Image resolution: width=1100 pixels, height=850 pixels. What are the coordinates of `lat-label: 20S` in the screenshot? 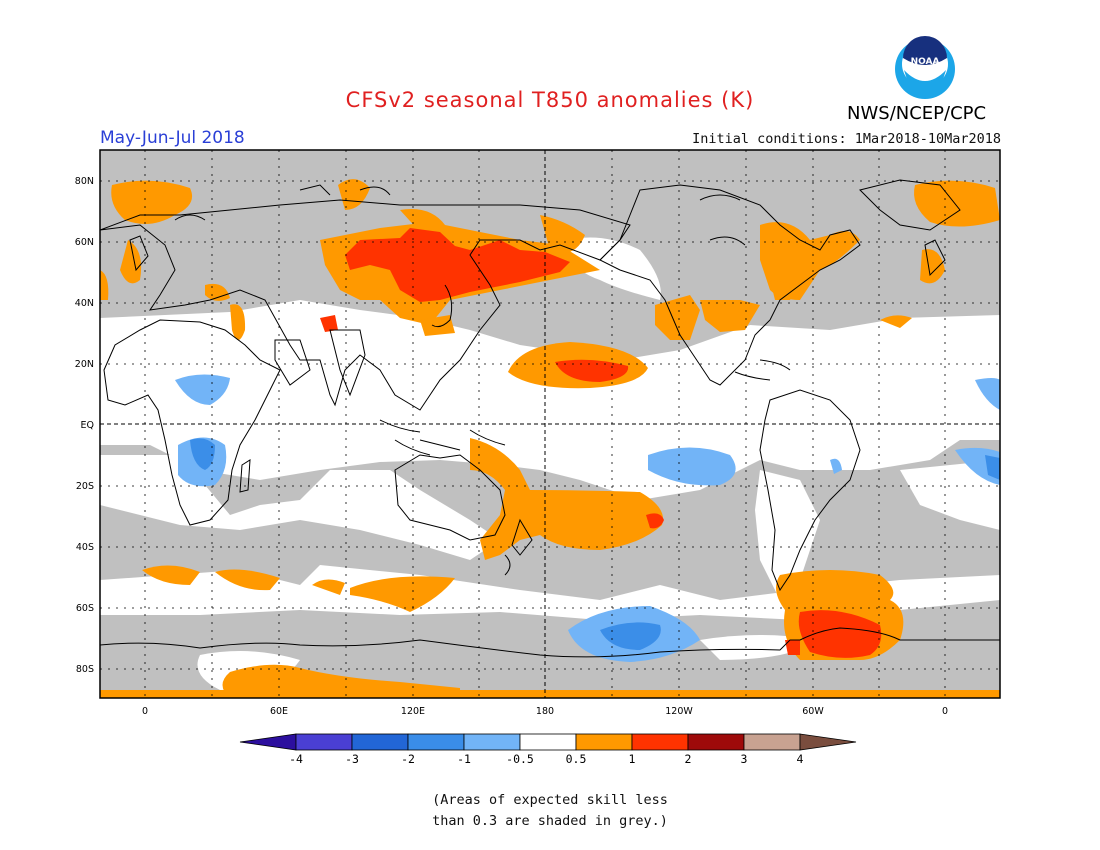 It's located at (85, 486).